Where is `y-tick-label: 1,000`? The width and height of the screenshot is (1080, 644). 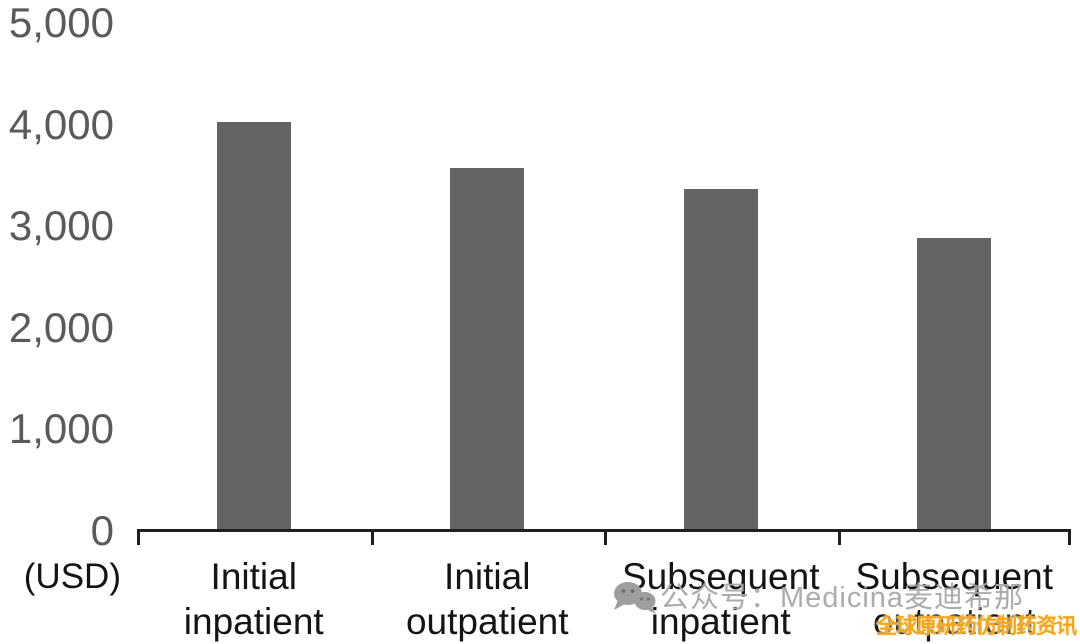 y-tick-label: 1,000 is located at coordinates (61, 429).